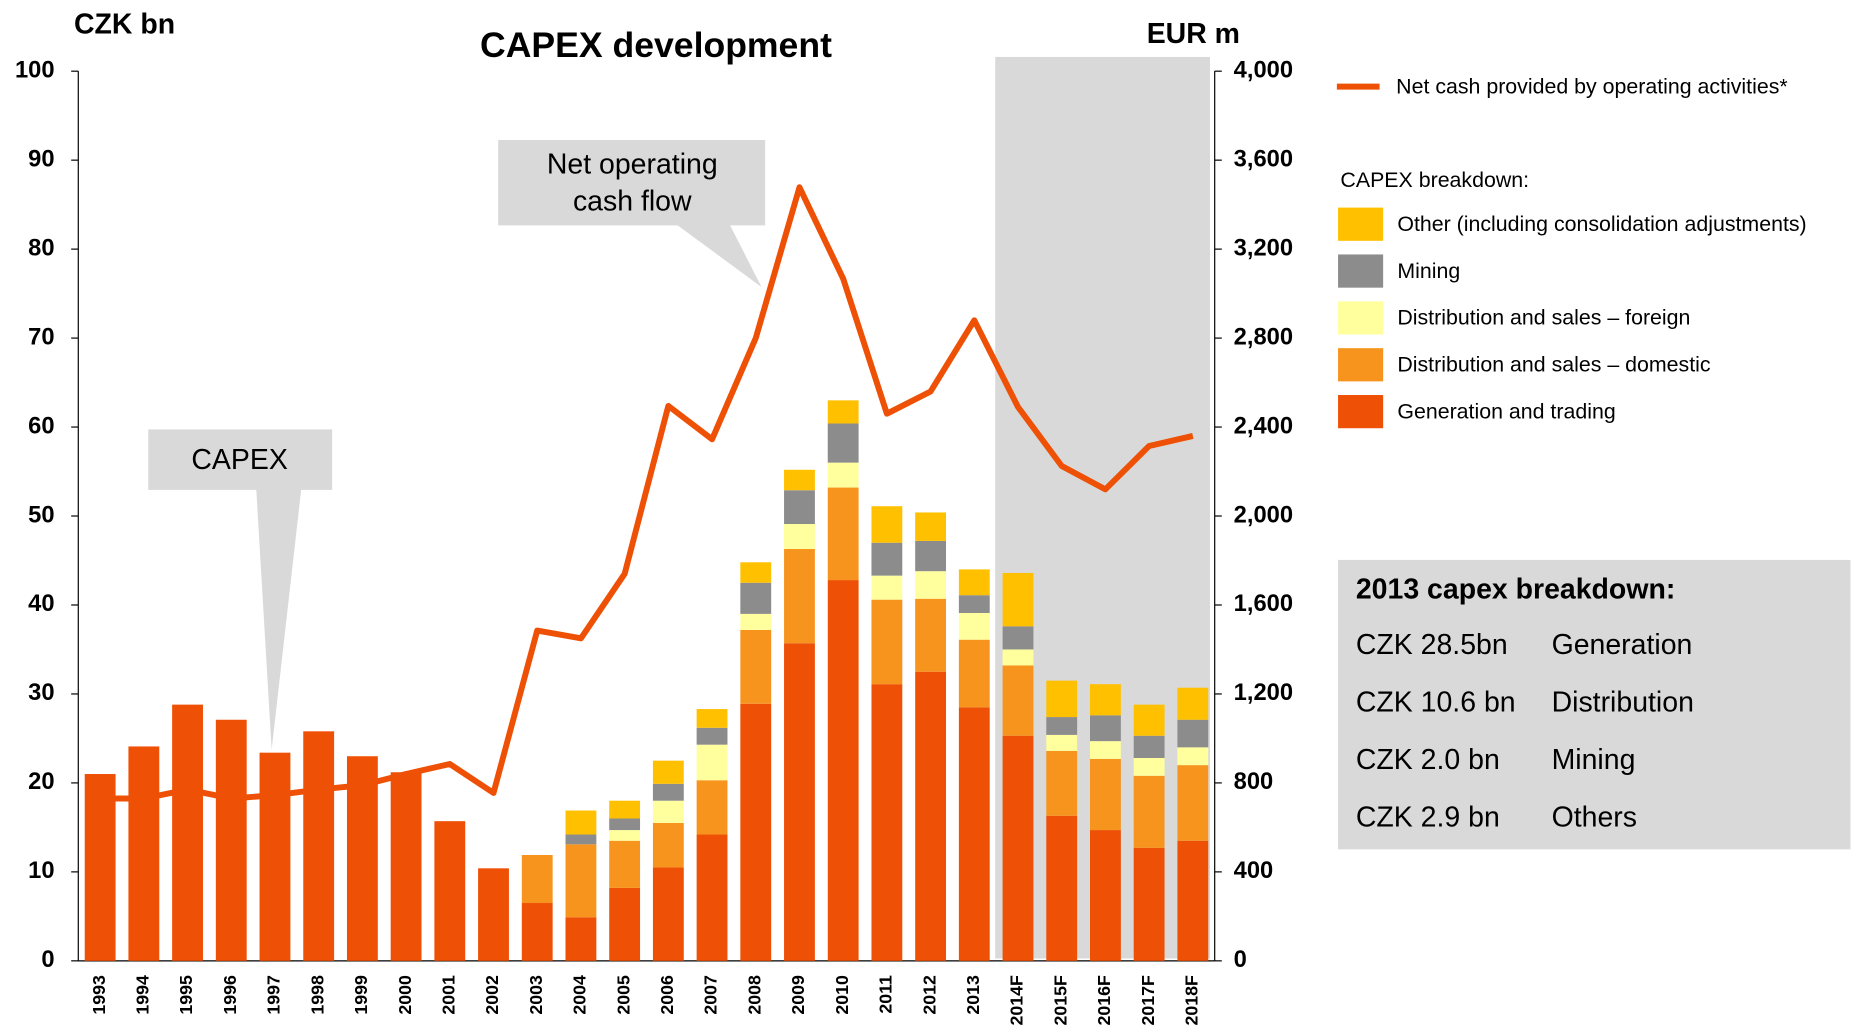 This screenshot has width=1860, height=1035. I want to click on y2-tick-label: 2,800, so click(1263, 337).